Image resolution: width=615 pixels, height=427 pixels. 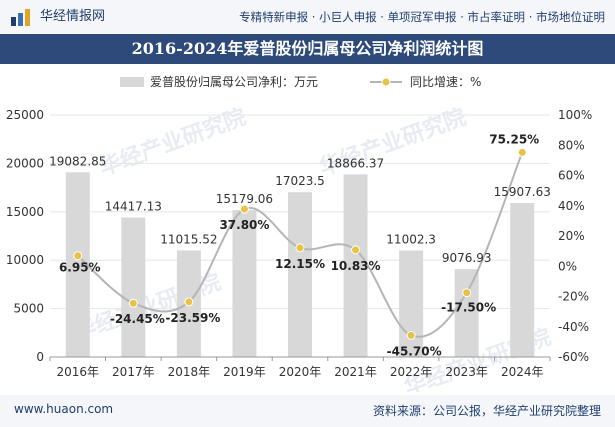 What do you see at coordinates (188, 239) in the screenshot?
I see `bar-value-label: 11015.52` at bounding box center [188, 239].